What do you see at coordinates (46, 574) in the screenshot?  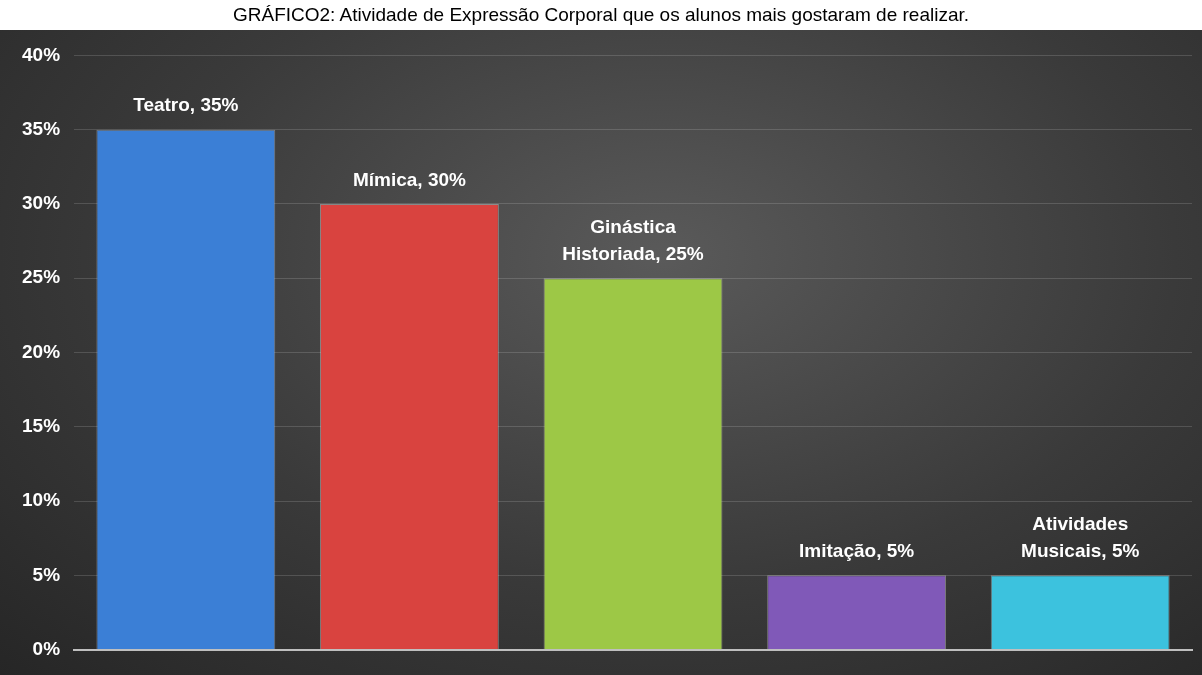 I see `y-tick-label: 5%` at bounding box center [46, 574].